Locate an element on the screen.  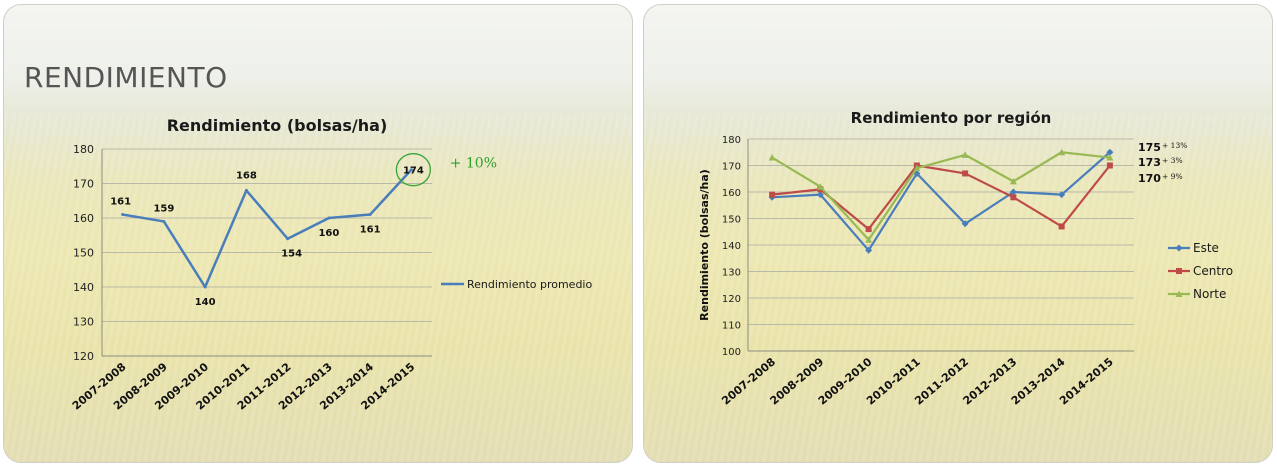
slide-heading: RENDIMIENTO is located at coordinates (126, 77).